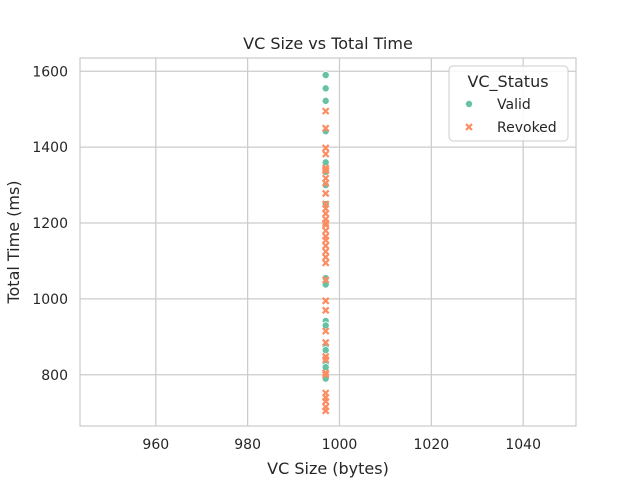 Image resolution: width=640 pixels, height=480 pixels. Describe the element at coordinates (247, 445) in the screenshot. I see `x-tick-label: 980` at that location.